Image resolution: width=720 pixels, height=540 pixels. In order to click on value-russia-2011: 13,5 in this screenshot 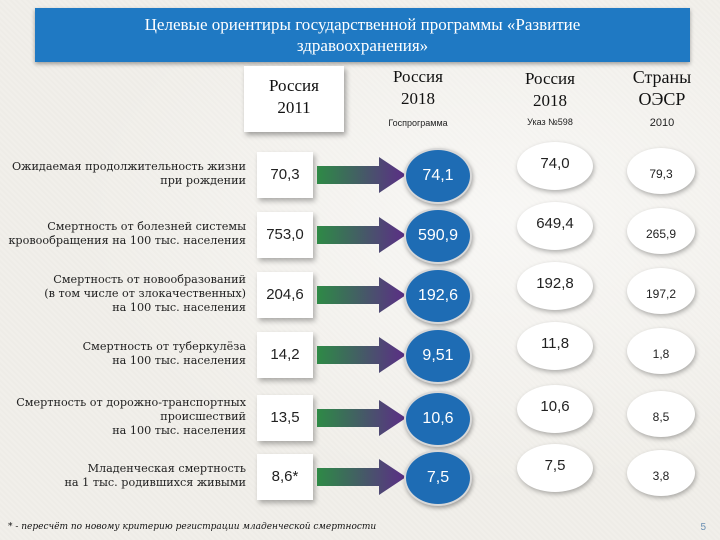, I will do `click(285, 418)`.